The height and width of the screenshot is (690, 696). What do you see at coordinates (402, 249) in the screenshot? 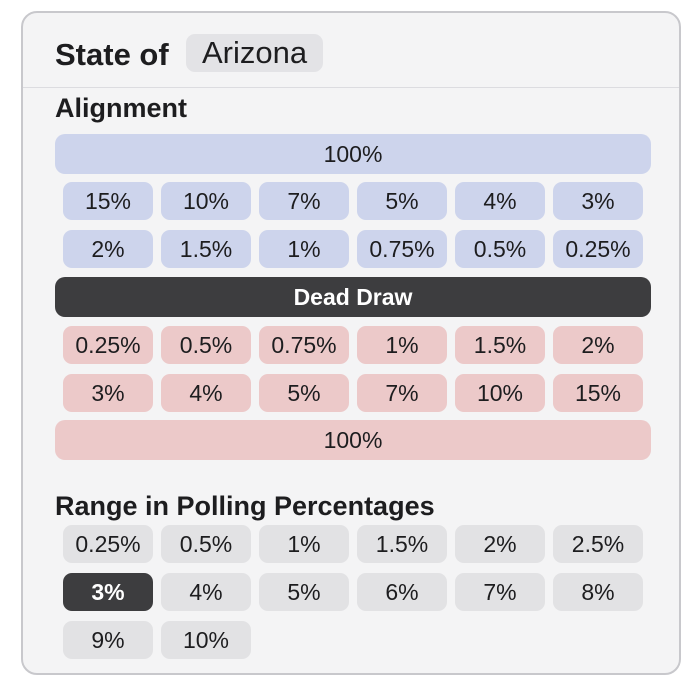
I see `alignment-dem-chip: 0.75%` at bounding box center [402, 249].